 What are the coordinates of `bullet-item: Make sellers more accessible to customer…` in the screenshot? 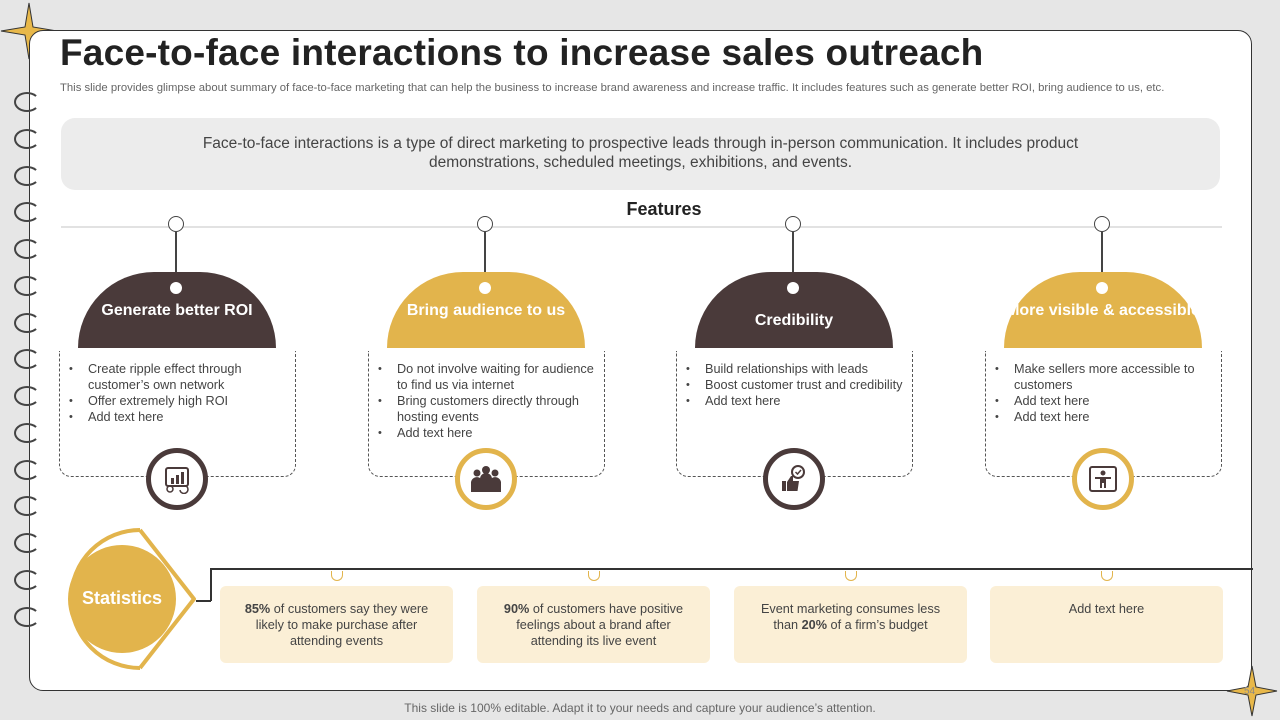 It's located at (1104, 377).